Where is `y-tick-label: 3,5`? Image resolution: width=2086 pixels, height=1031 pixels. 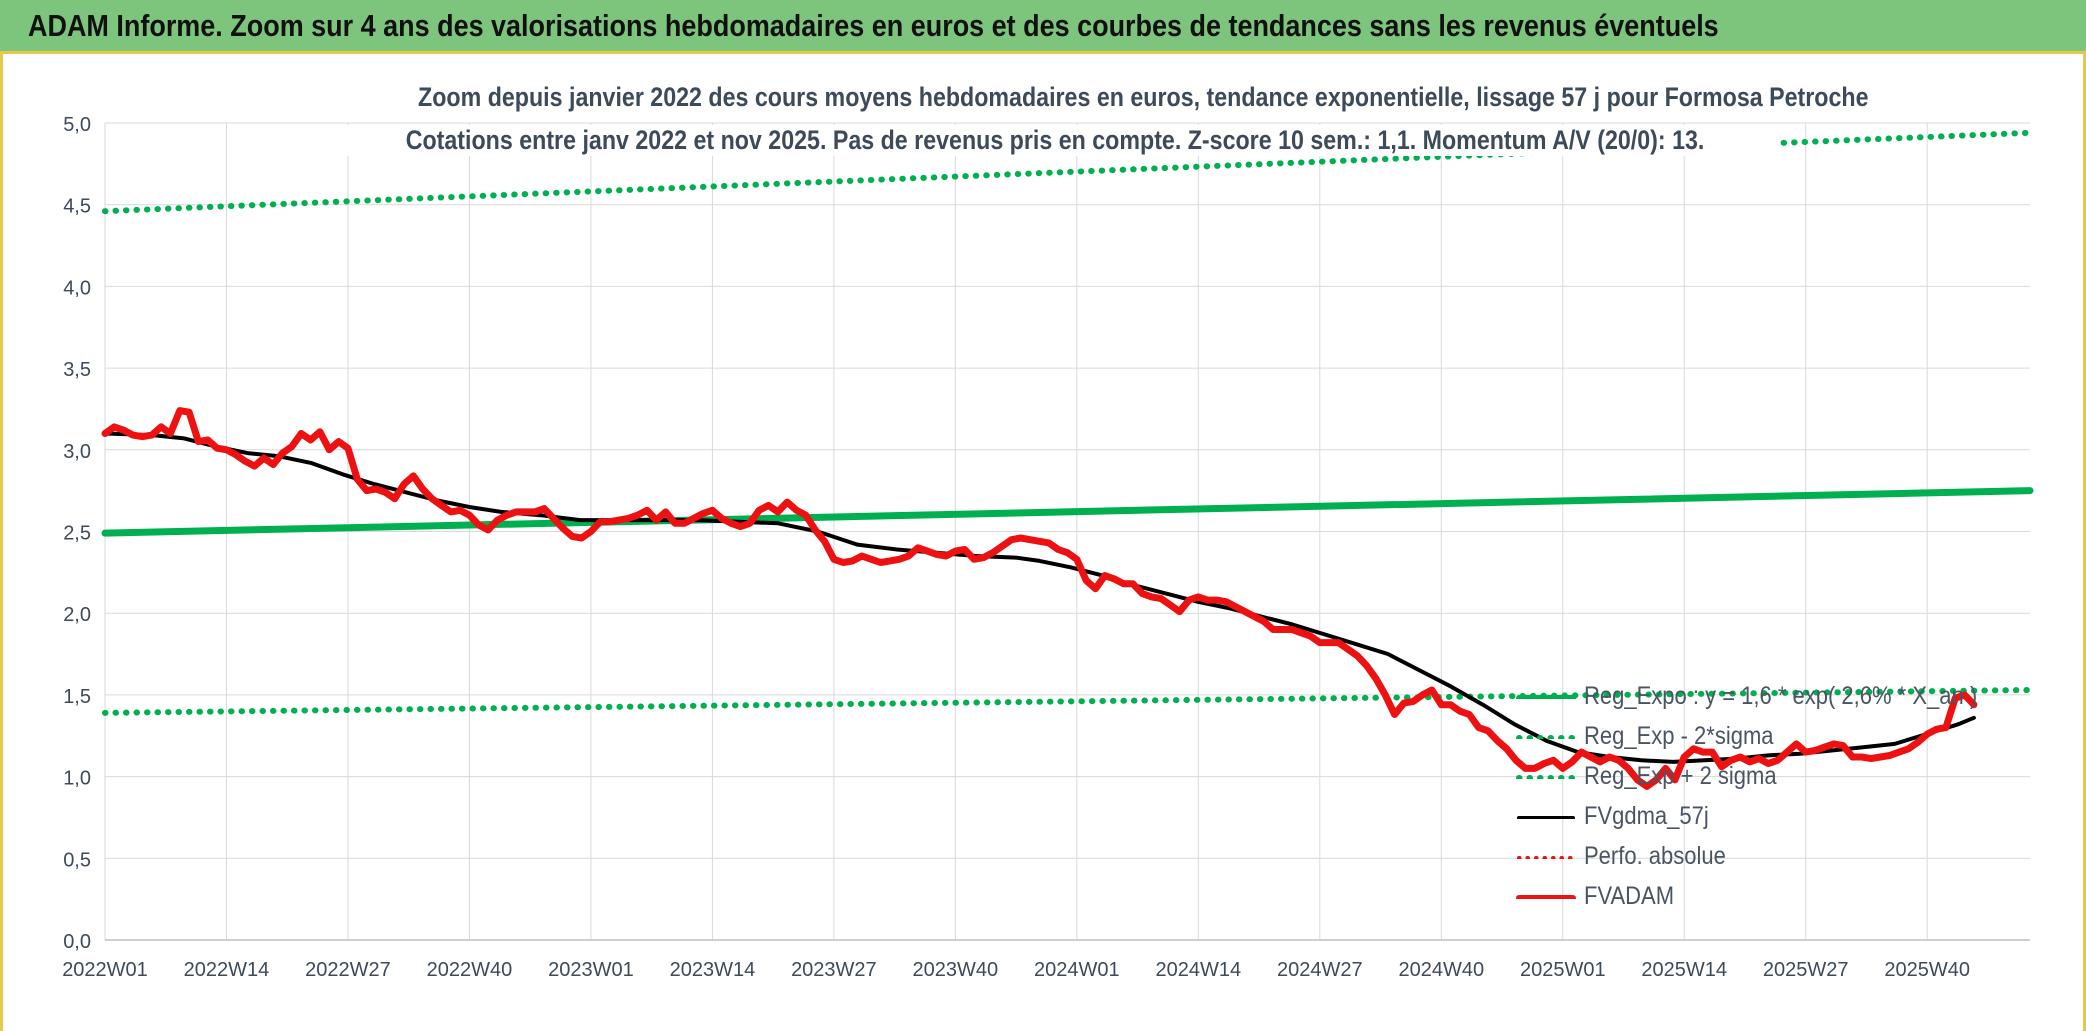
y-tick-label: 3,5 is located at coordinates (77, 370).